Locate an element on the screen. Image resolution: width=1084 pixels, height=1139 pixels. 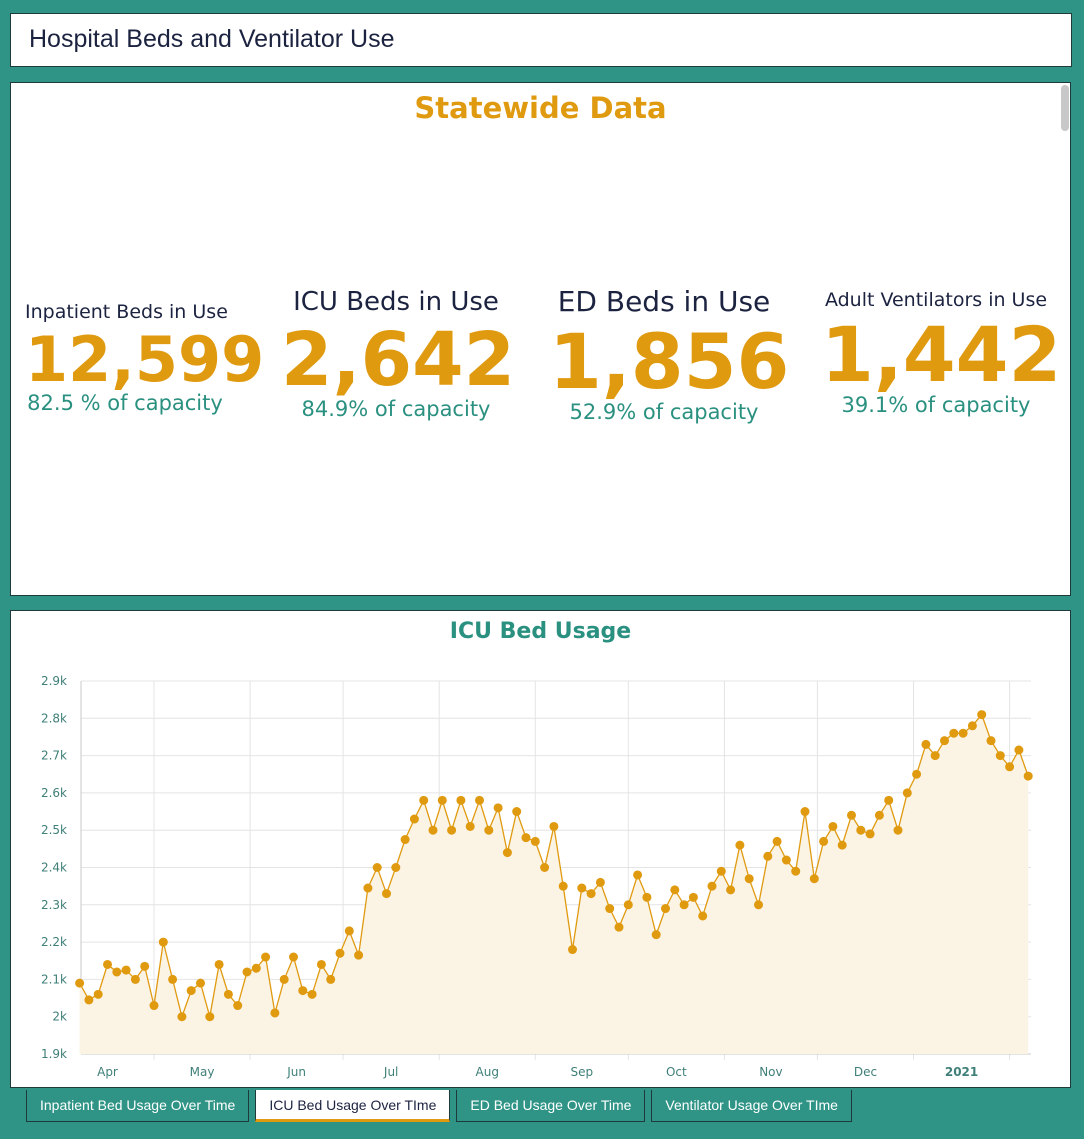
kpi-value: 12,599 is located at coordinates (145, 359).